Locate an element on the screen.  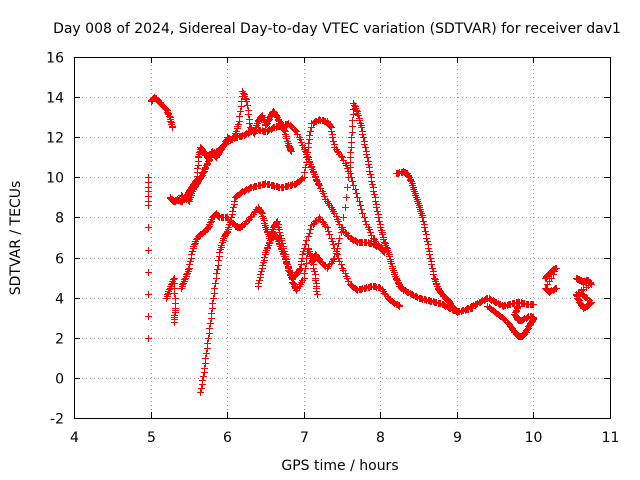
y-tick-label: 12 is located at coordinates (55, 139).